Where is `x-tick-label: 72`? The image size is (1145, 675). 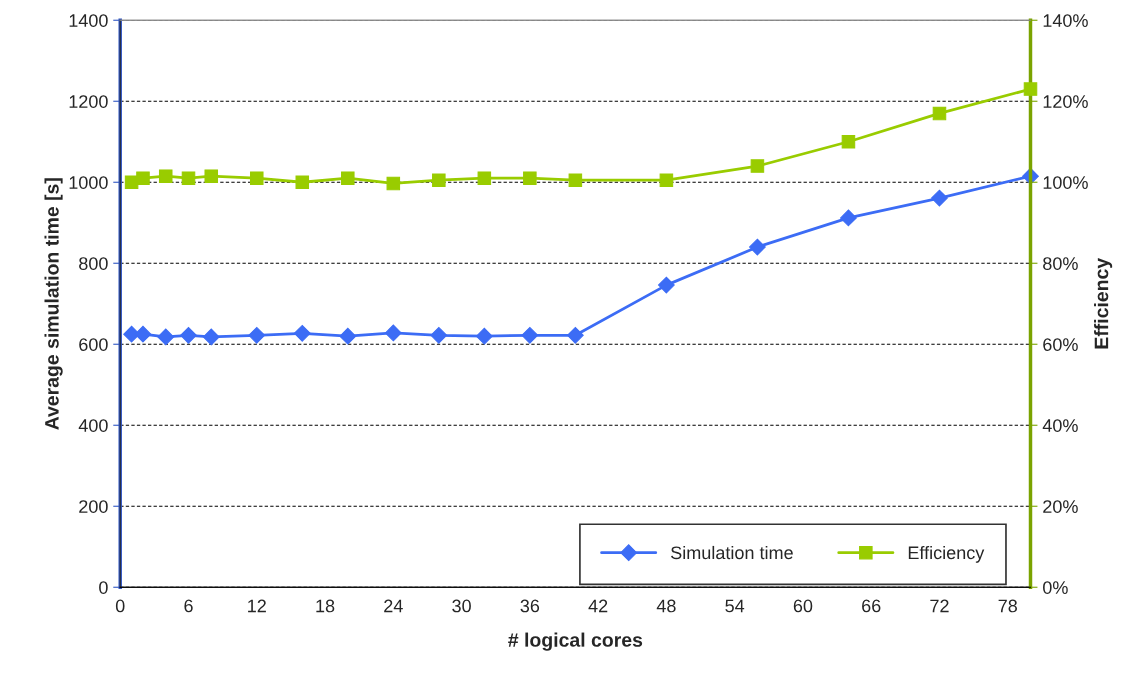
x-tick-label: 72 is located at coordinates (939, 606).